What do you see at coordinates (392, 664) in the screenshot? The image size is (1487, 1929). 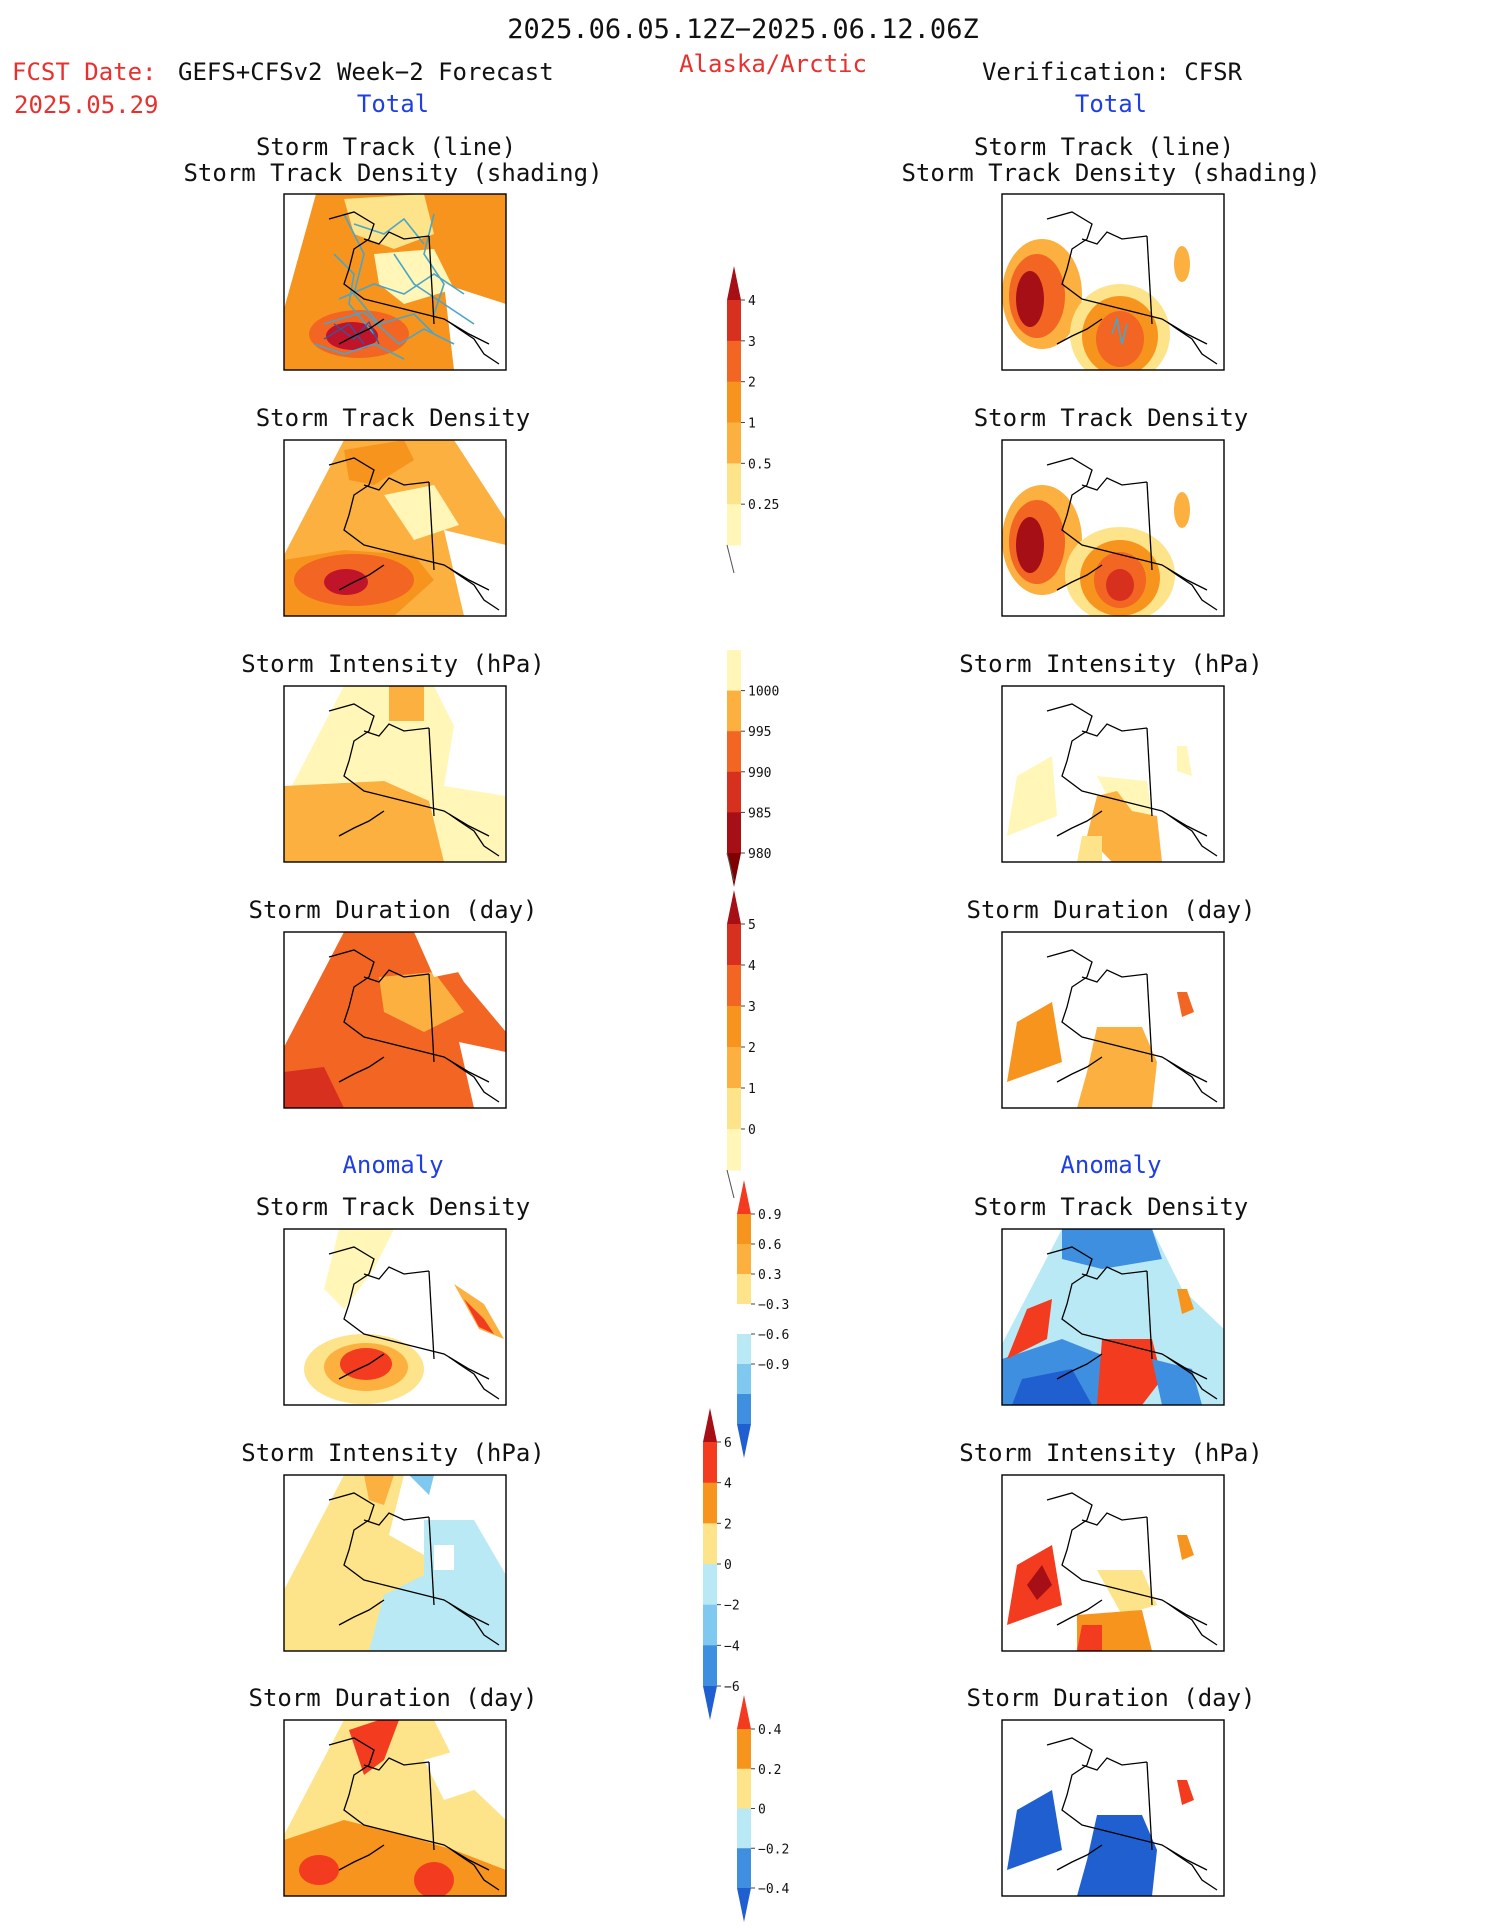 I see `left-intensity-title: Storm Intensity (hPa)` at bounding box center [392, 664].